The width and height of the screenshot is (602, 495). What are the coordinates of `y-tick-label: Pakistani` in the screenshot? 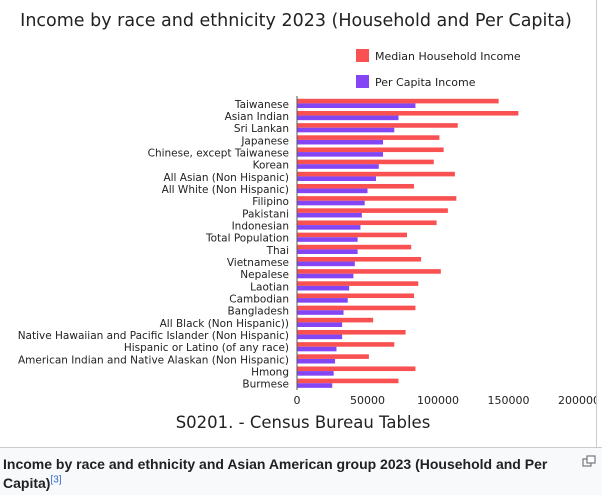 It's located at (265, 214).